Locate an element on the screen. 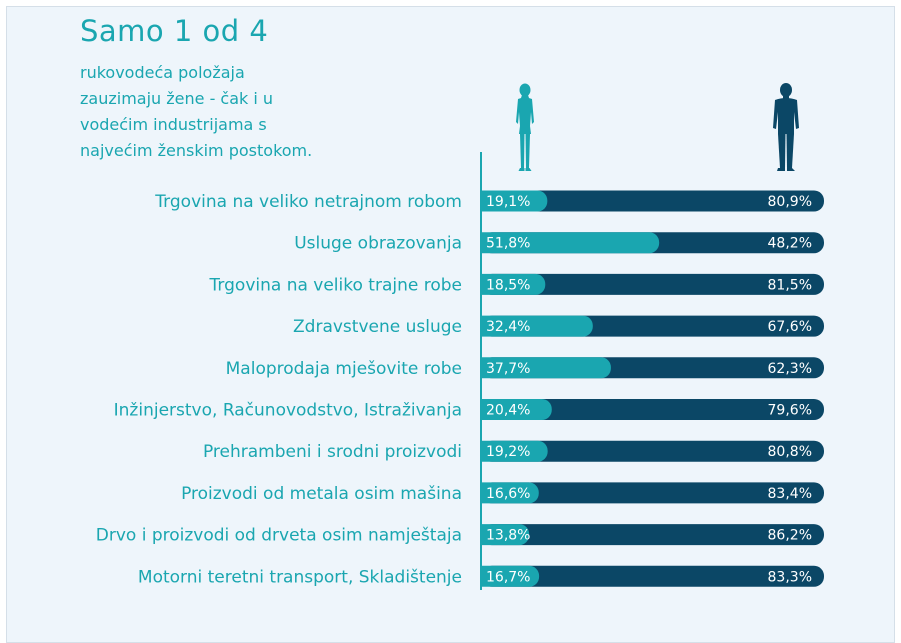 Image resolution: width=901 pixels, height=643 pixels. men-value-label: 81,5% is located at coordinates (790, 285).